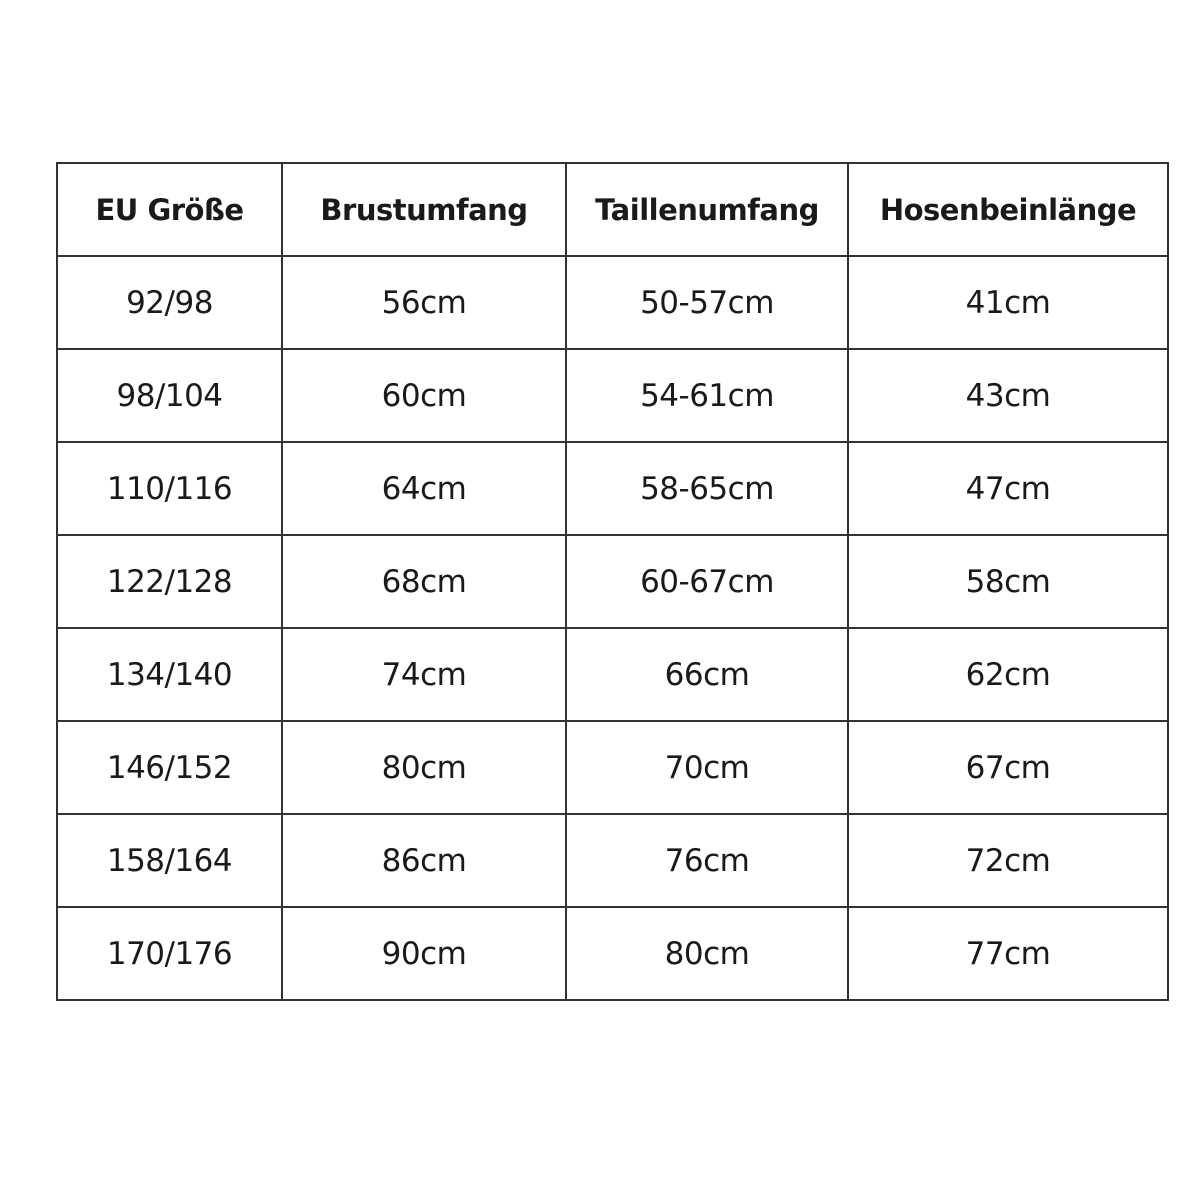 This screenshot has width=1200, height=1200. I want to click on cell-waist: 54-61cm, so click(707, 395).